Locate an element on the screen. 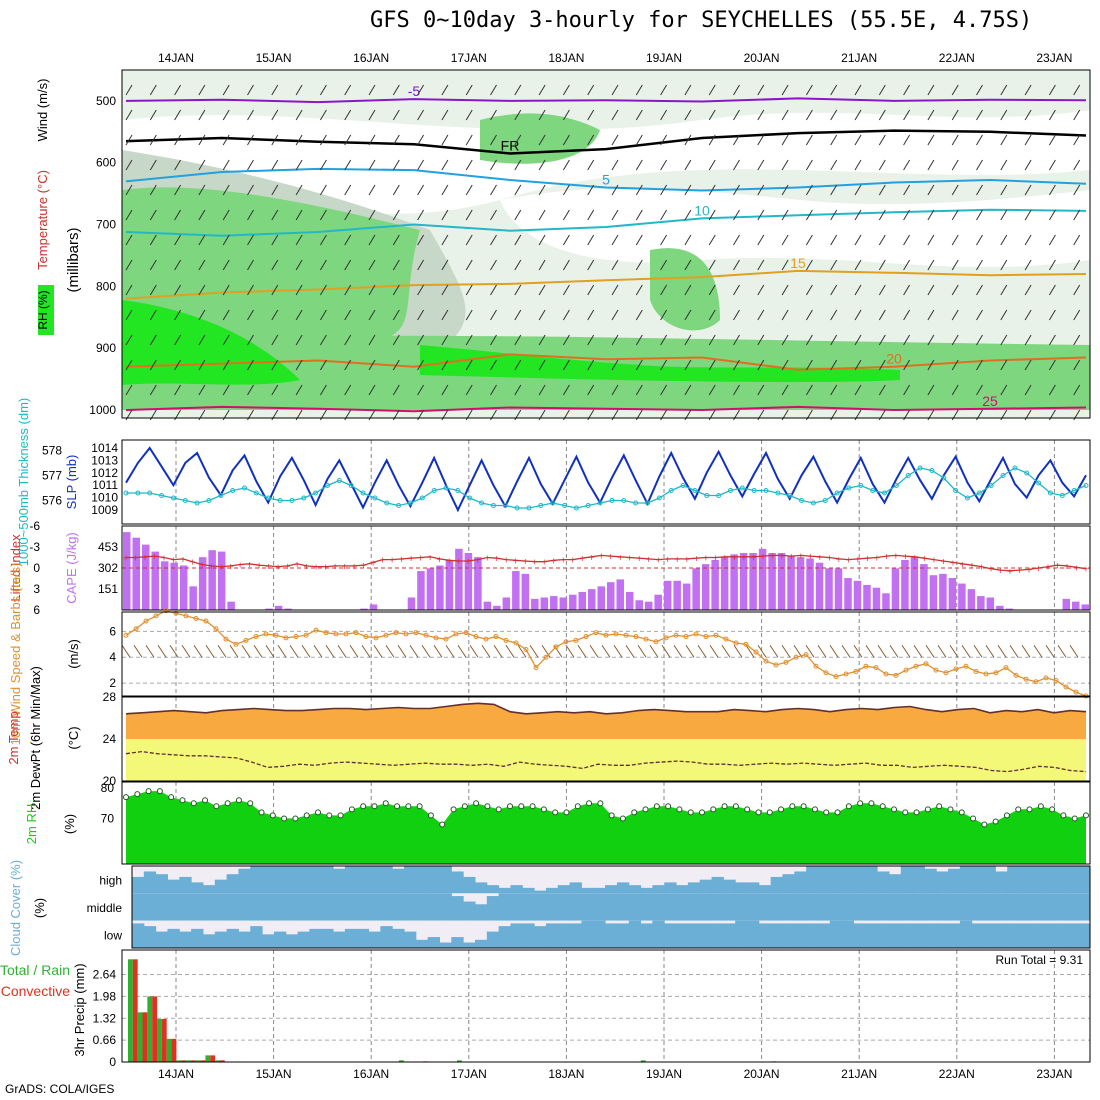 The height and width of the screenshot is (1100, 1100). rh-region-dry is located at coordinates (795, 228).